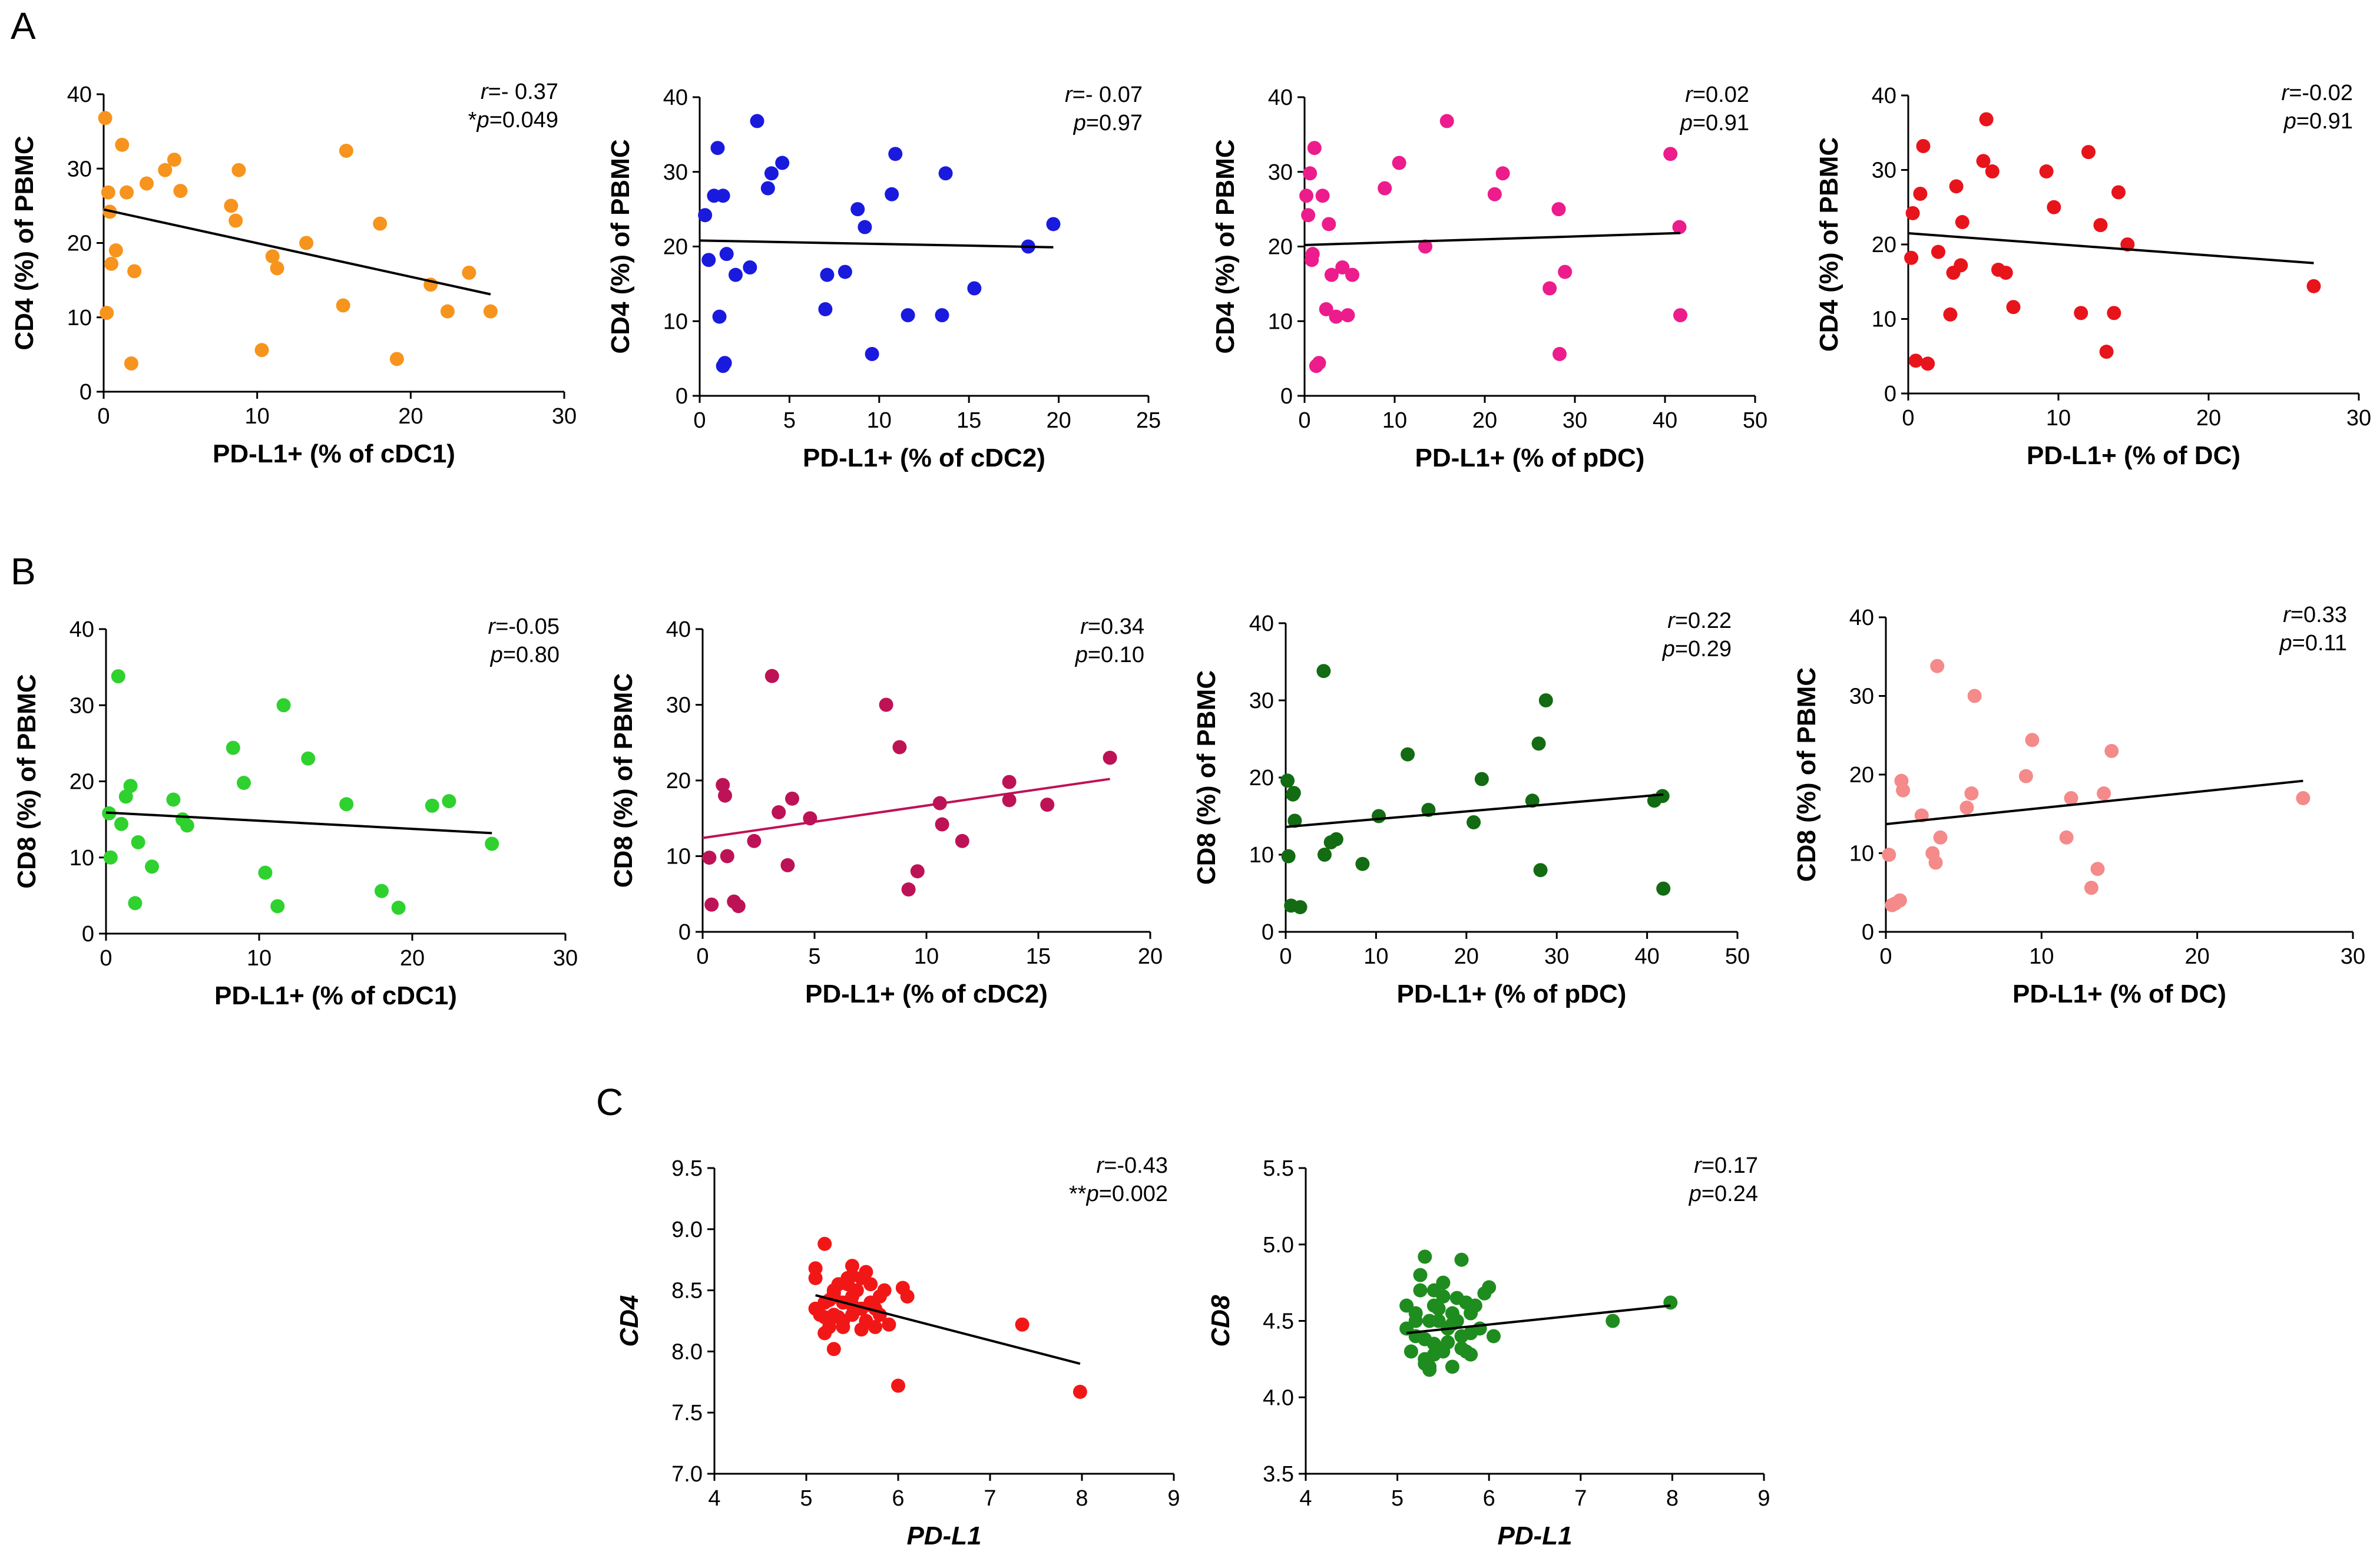 The image size is (2380, 1568). I want to click on x-tick-label: 40, so click(1646, 956).